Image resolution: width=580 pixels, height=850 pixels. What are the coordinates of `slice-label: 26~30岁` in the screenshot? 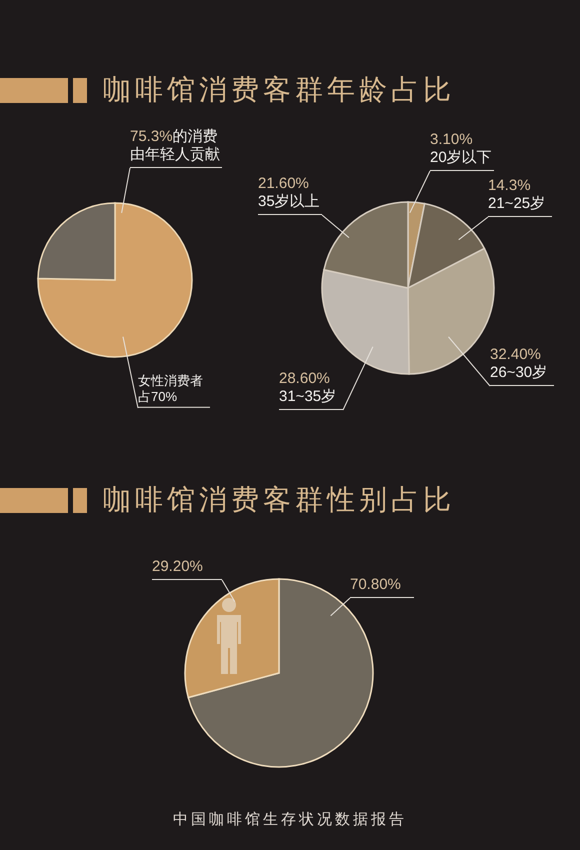 It's located at (519, 372).